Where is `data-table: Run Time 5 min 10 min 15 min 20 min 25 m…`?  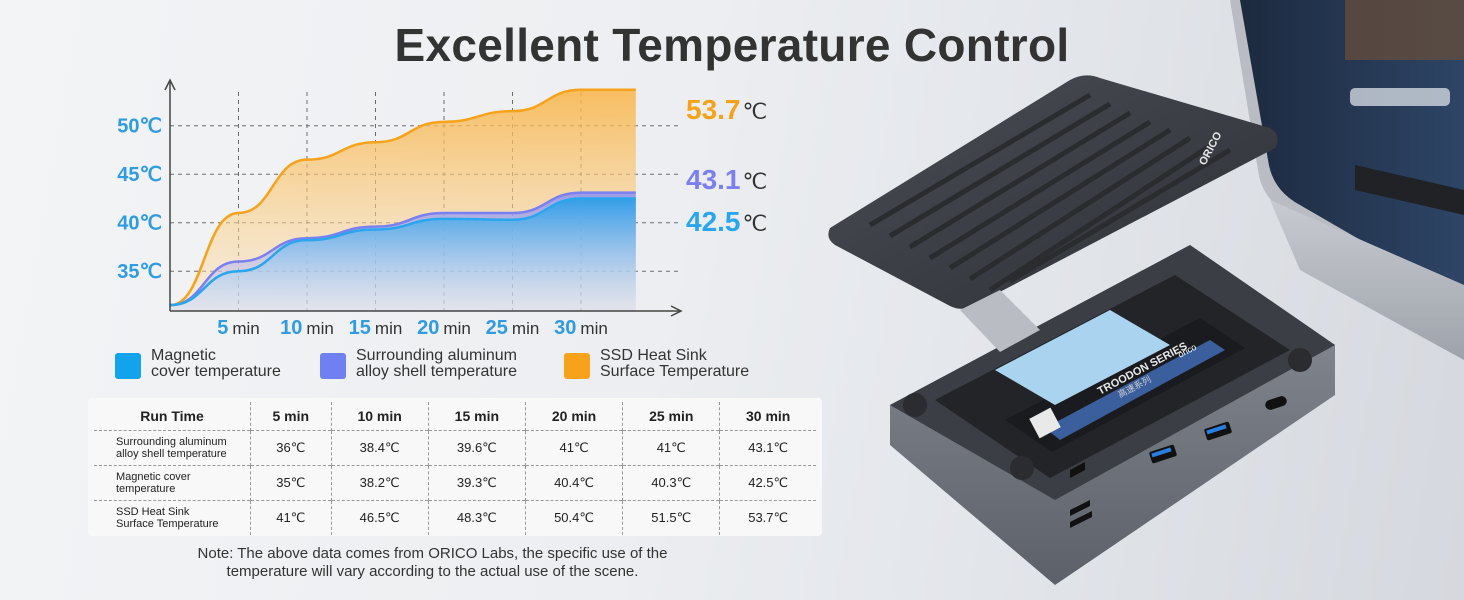 data-table: Run Time 5 min 10 min 15 min 20 min 25 m… is located at coordinates (455, 468).